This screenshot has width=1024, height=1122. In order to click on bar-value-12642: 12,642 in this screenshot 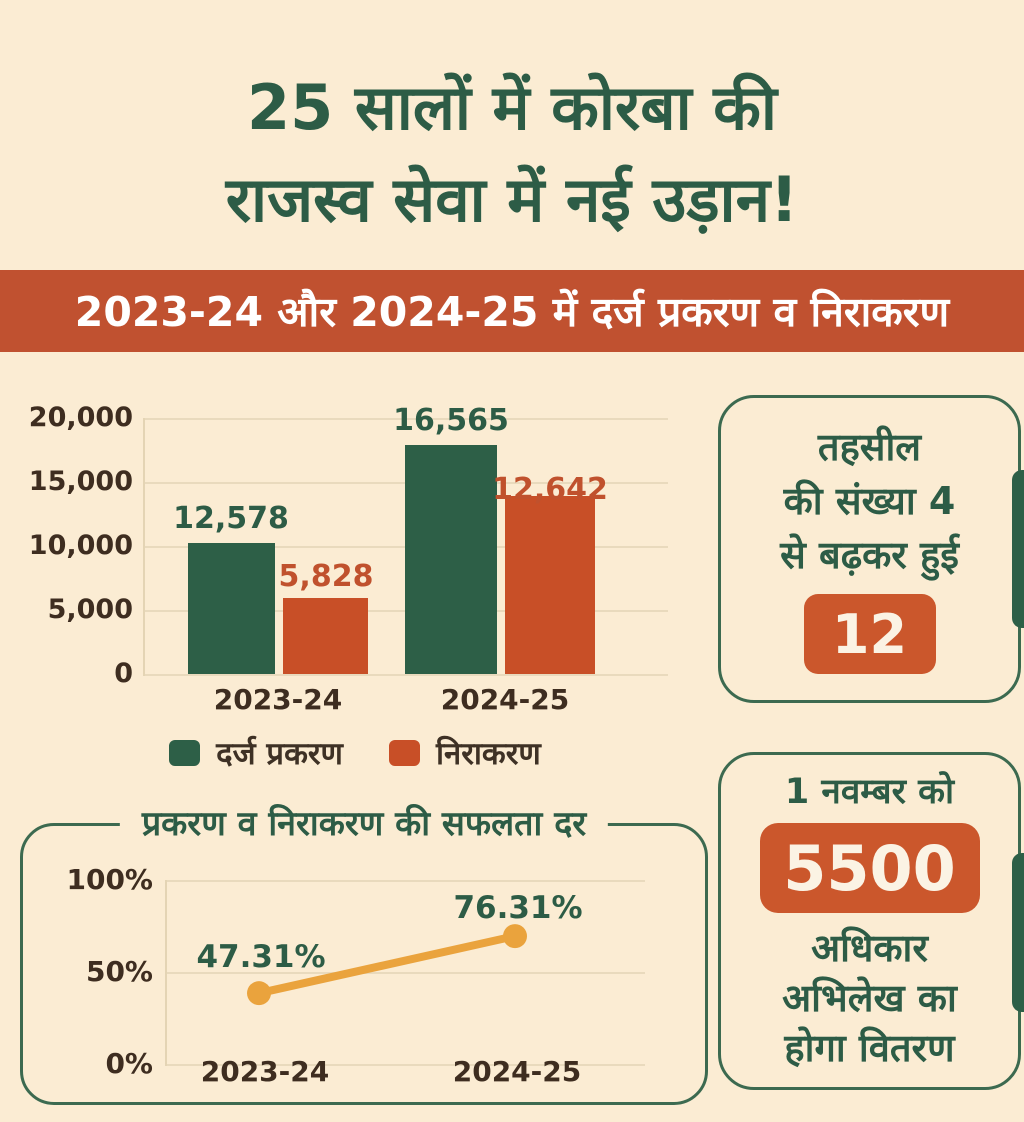, I will do `click(550, 489)`.